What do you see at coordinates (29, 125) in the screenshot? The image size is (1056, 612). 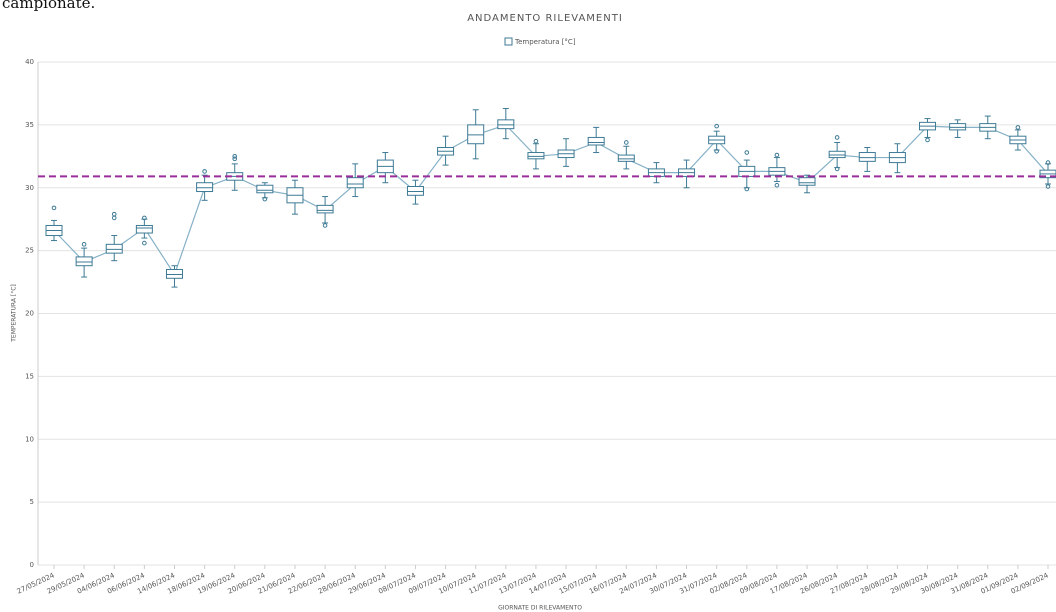 I see `y-tick-label: 35` at bounding box center [29, 125].